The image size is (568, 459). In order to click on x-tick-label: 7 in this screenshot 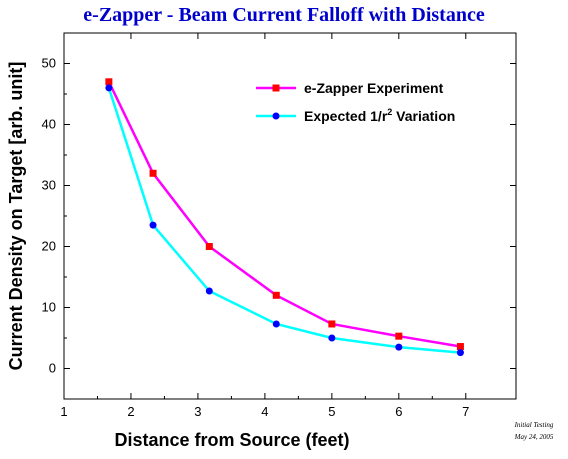, I will do `click(465, 411)`.